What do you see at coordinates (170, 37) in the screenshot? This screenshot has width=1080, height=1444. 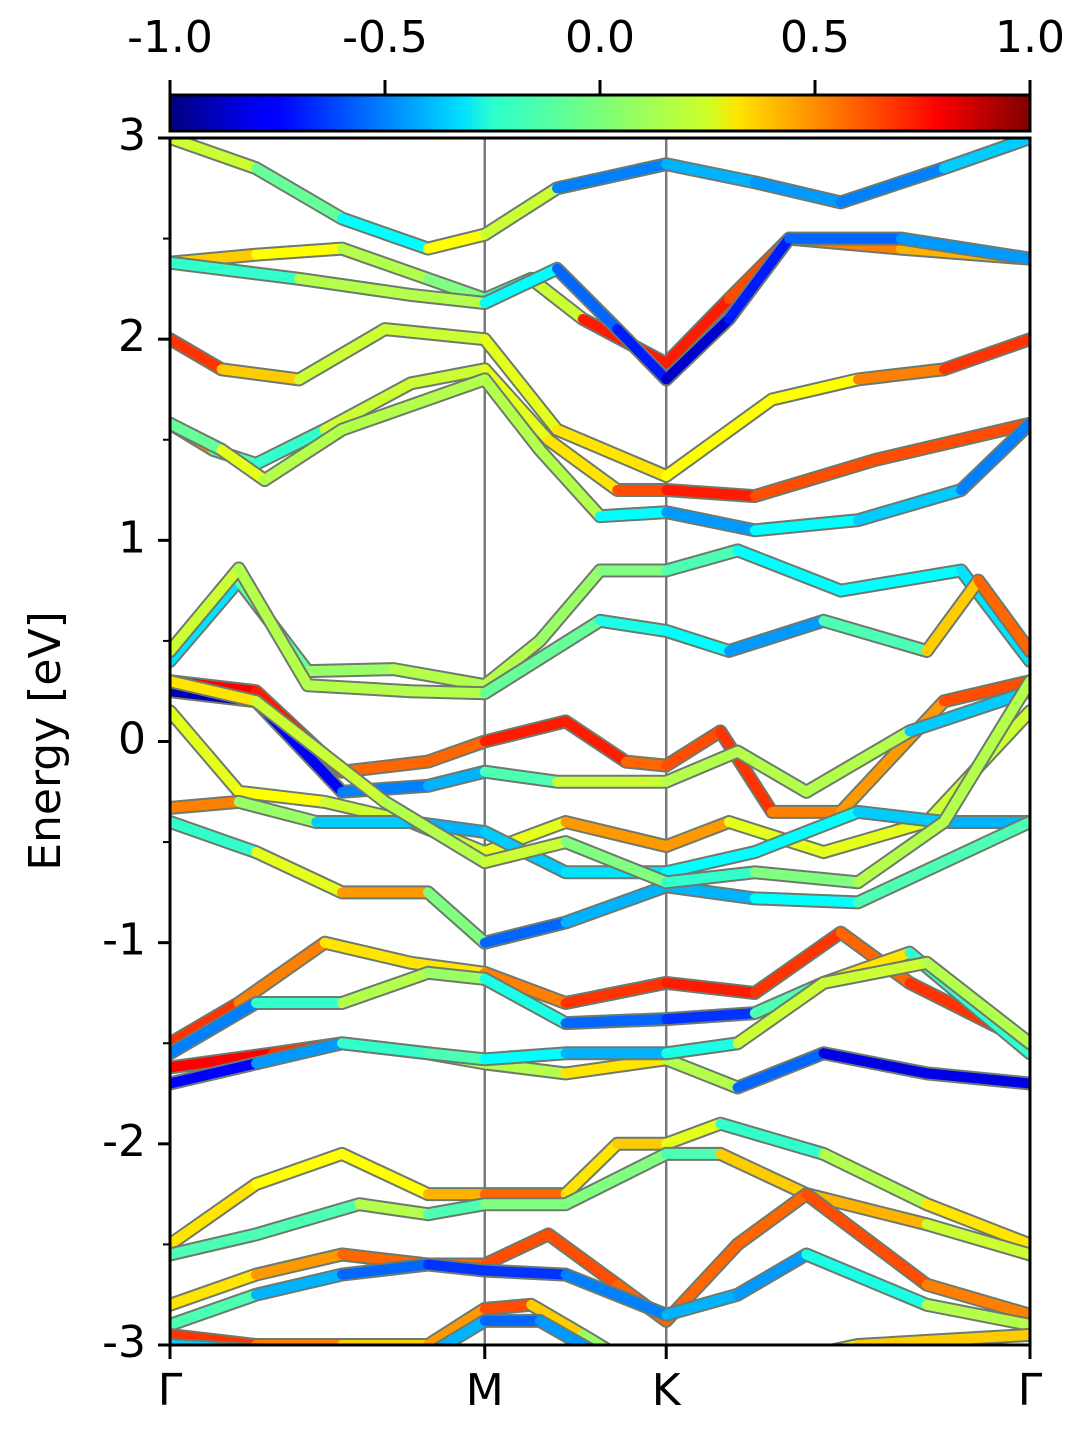 I see `colorbar-tick-label: -1.0` at bounding box center [170, 37].